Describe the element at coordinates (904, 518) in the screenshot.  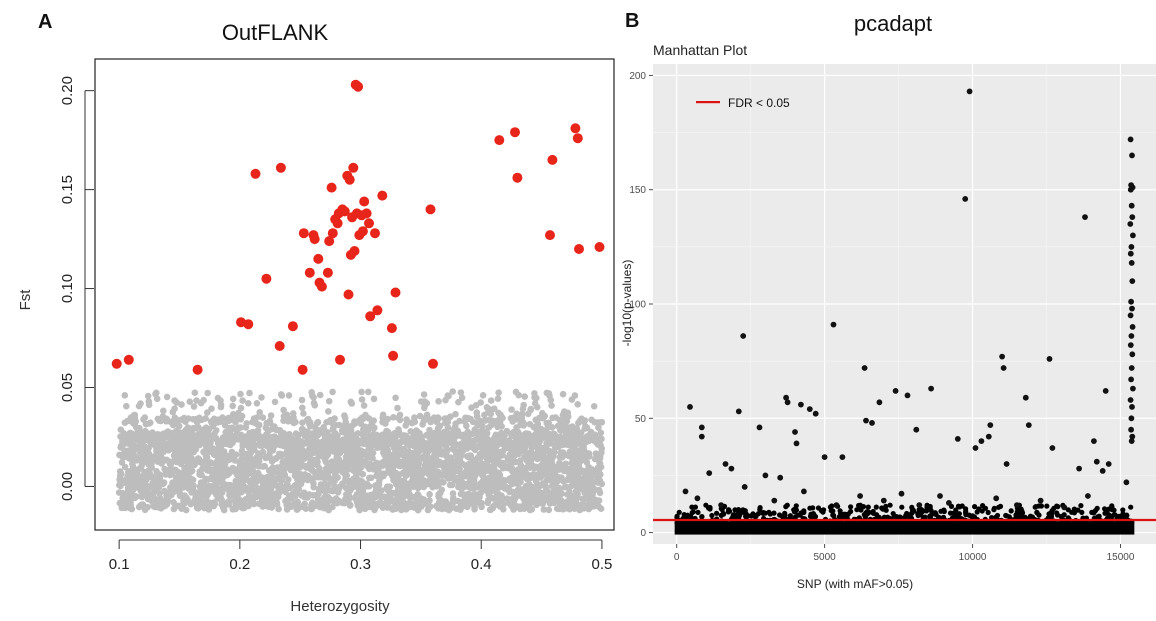
I see `panel-b-baseline-band` at that location.